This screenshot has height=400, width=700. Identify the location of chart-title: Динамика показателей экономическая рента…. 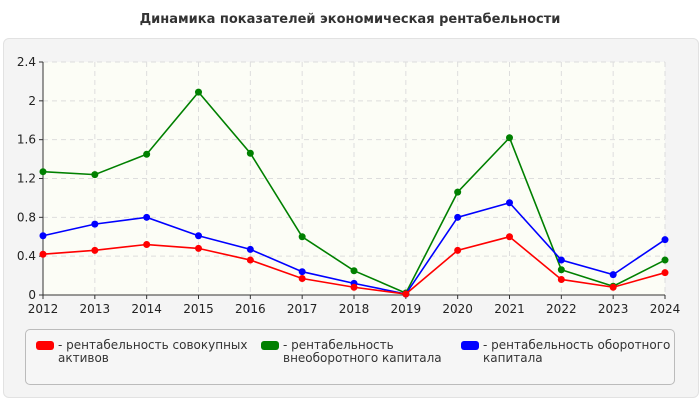
(350, 19).